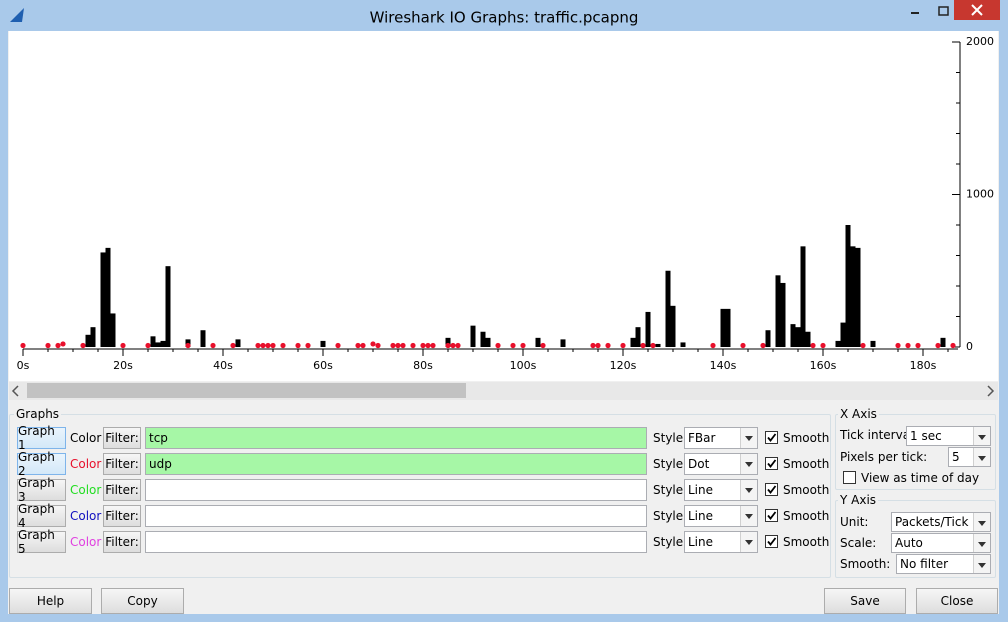  What do you see at coordinates (941, 522) in the screenshot?
I see `unit-select: Packets/Tick` at bounding box center [941, 522].